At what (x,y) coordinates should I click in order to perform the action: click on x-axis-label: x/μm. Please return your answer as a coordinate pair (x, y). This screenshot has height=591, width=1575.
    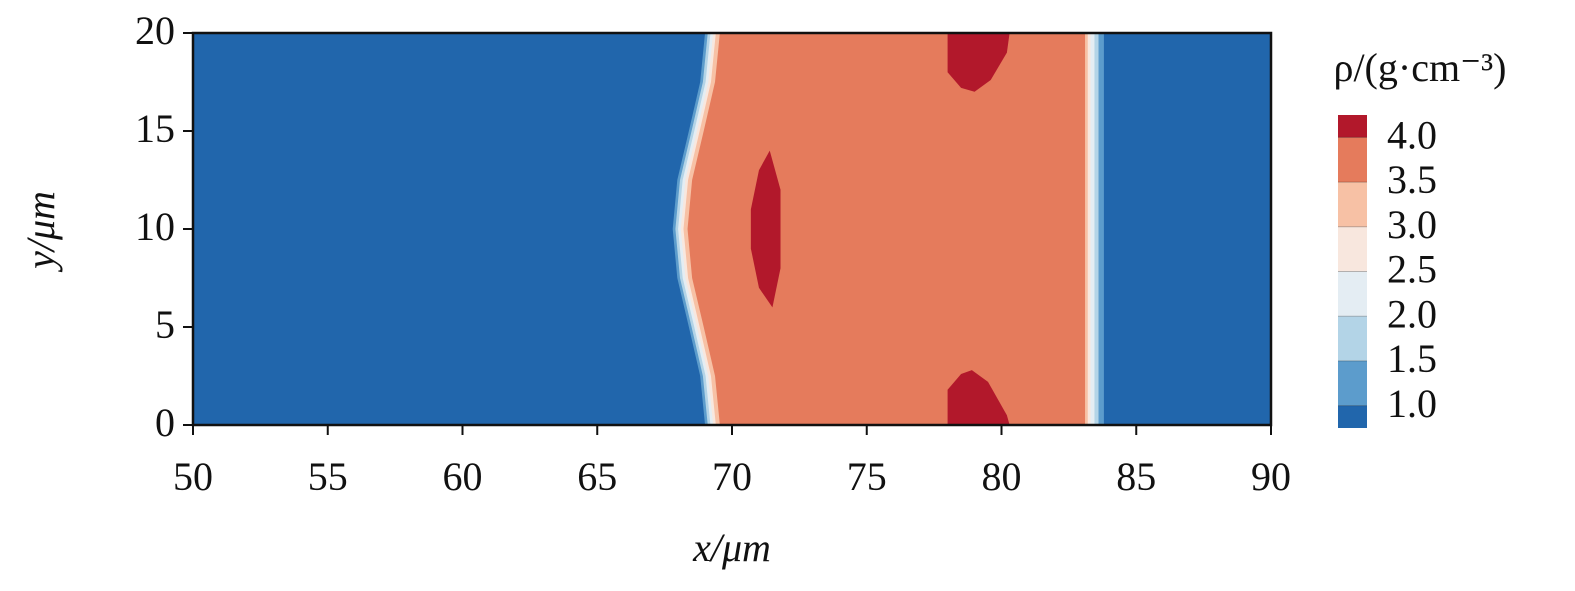
    Looking at the image, I should click on (731, 547).